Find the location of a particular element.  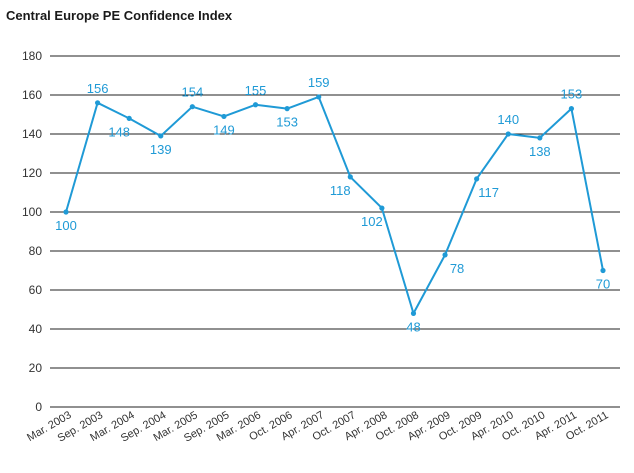

y-tick-label: 100 is located at coordinates (32, 212).